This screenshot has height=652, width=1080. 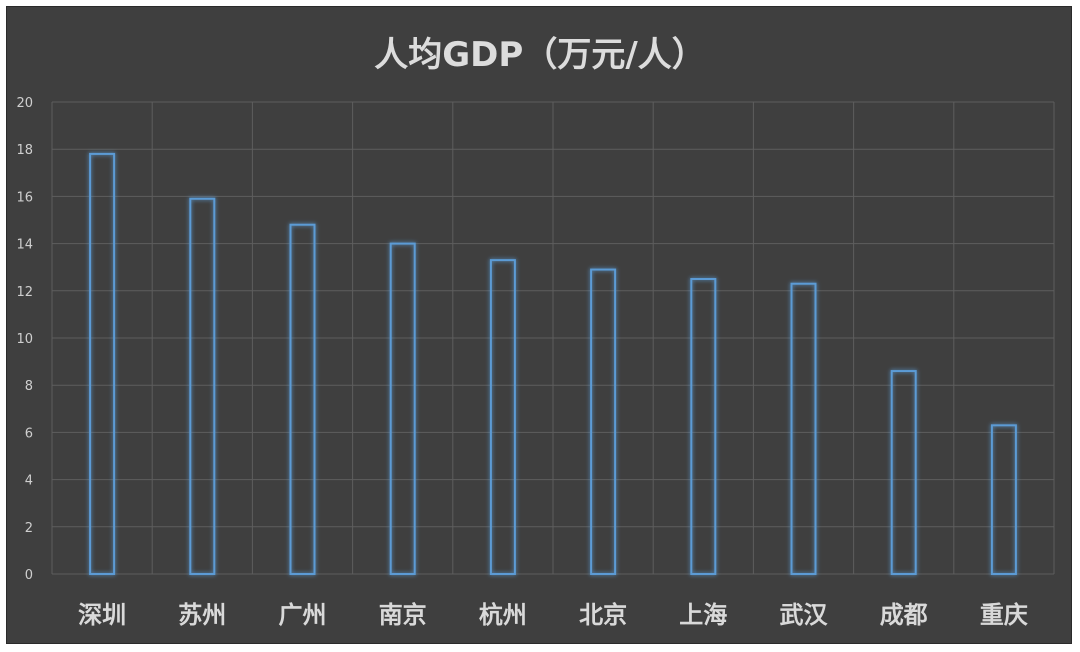 I want to click on y-tick-label: 2, so click(x=29, y=528).